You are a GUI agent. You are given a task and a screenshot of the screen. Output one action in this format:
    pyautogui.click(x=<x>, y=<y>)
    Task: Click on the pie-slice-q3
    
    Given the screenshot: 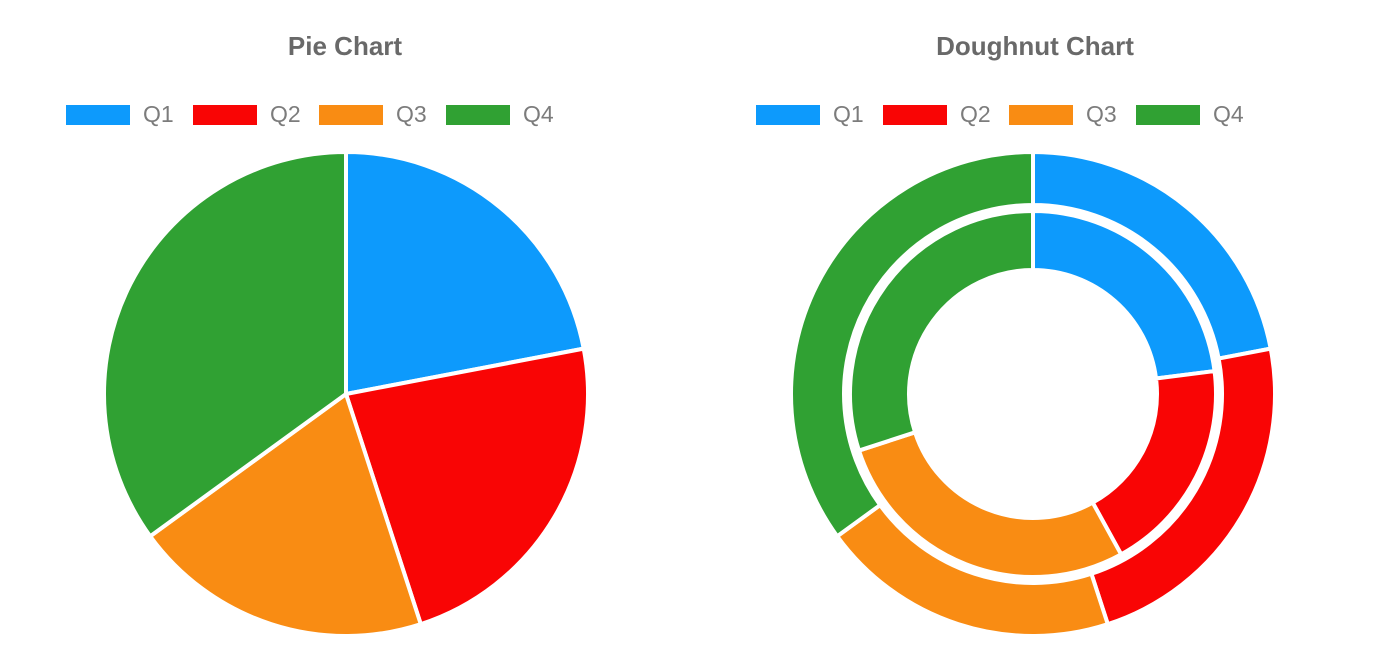 What is the action you would take?
    pyautogui.click(x=285, y=515)
    